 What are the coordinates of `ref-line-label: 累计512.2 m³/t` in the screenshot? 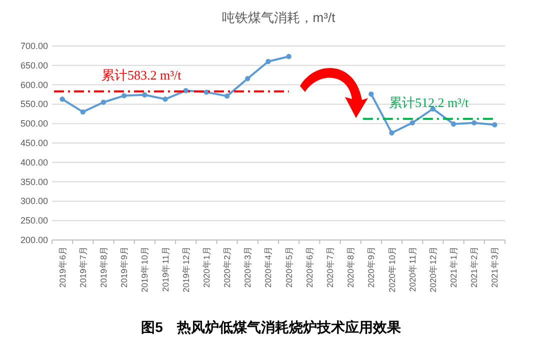 It's located at (429, 102).